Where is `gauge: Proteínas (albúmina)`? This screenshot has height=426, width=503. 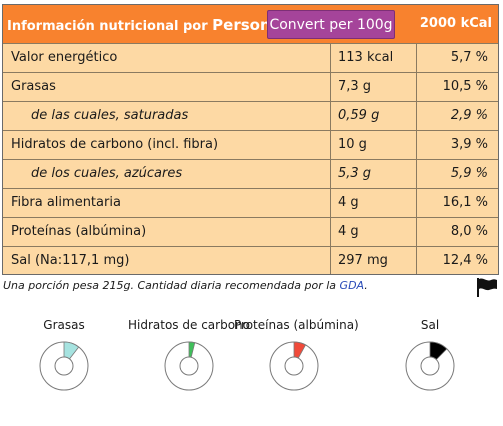
gauge: Proteínas (albúmina) is located at coordinates (296, 355).